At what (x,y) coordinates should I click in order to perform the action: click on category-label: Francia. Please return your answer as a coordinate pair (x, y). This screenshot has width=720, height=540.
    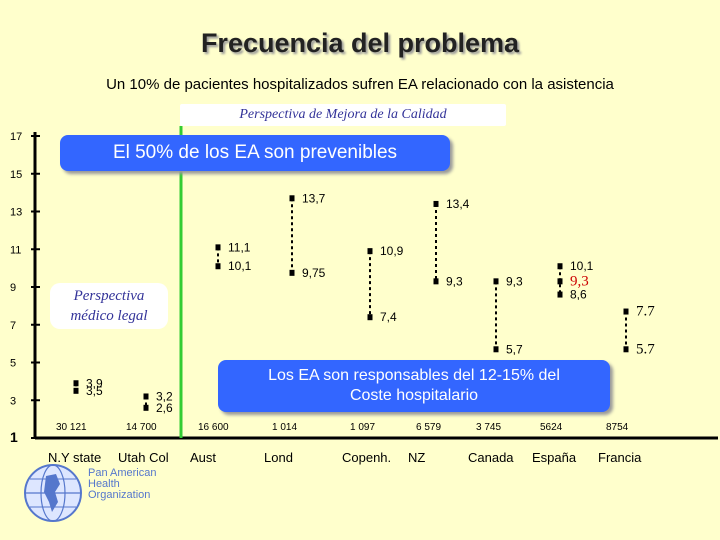
    Looking at the image, I should click on (620, 457).